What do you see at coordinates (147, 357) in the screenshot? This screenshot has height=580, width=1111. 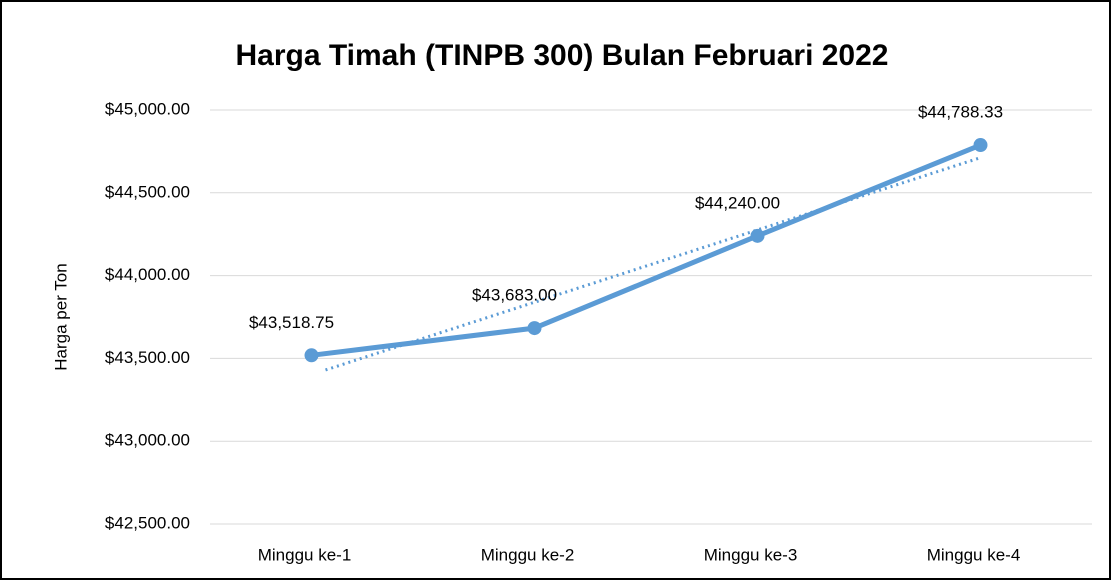 I see `y-tick-label: $43,500.00` at bounding box center [147, 357].